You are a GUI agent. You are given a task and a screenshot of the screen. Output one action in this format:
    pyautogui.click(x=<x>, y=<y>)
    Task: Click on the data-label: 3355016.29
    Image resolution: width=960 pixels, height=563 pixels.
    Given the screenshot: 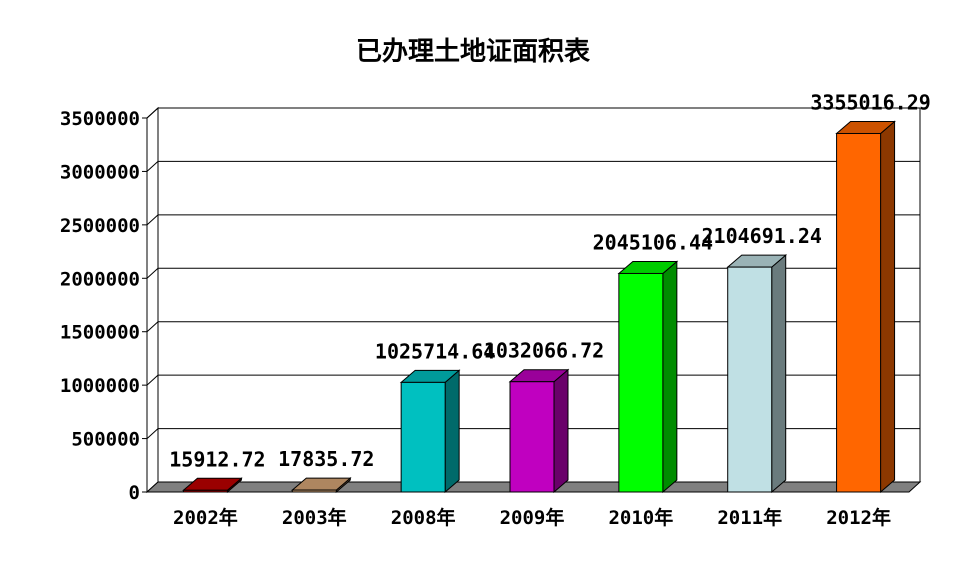 What is the action you would take?
    pyautogui.click(x=870, y=102)
    